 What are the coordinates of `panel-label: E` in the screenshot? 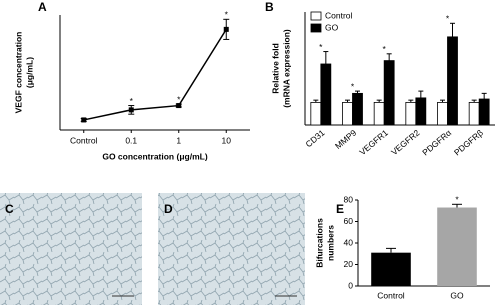 It's located at (340, 209).